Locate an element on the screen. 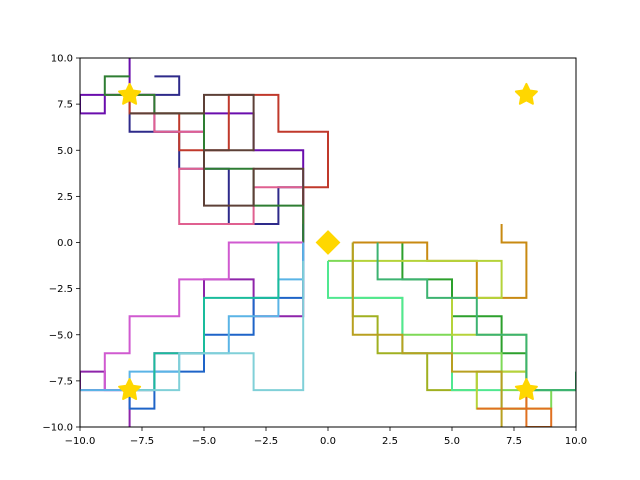  x-tick-label: −5.0 is located at coordinates (204, 441).